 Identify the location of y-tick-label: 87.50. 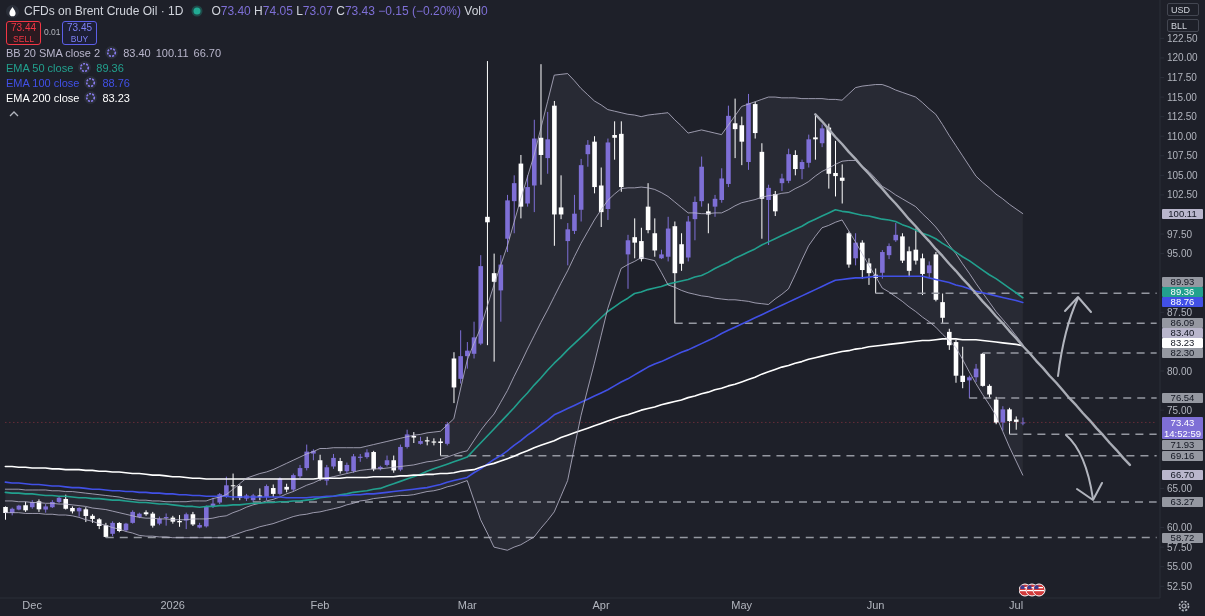
(1180, 312).